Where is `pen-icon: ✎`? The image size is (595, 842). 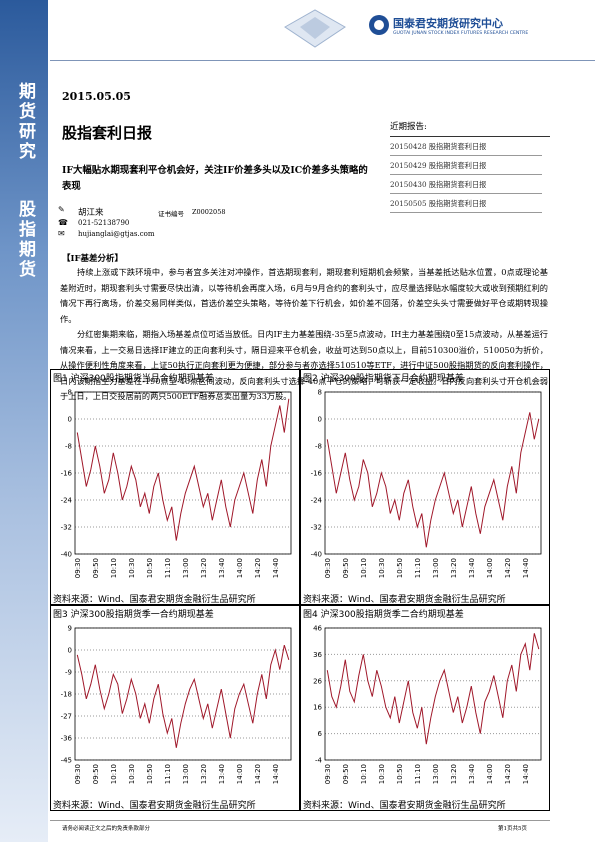
pen-icon: ✎ is located at coordinates (61, 209).